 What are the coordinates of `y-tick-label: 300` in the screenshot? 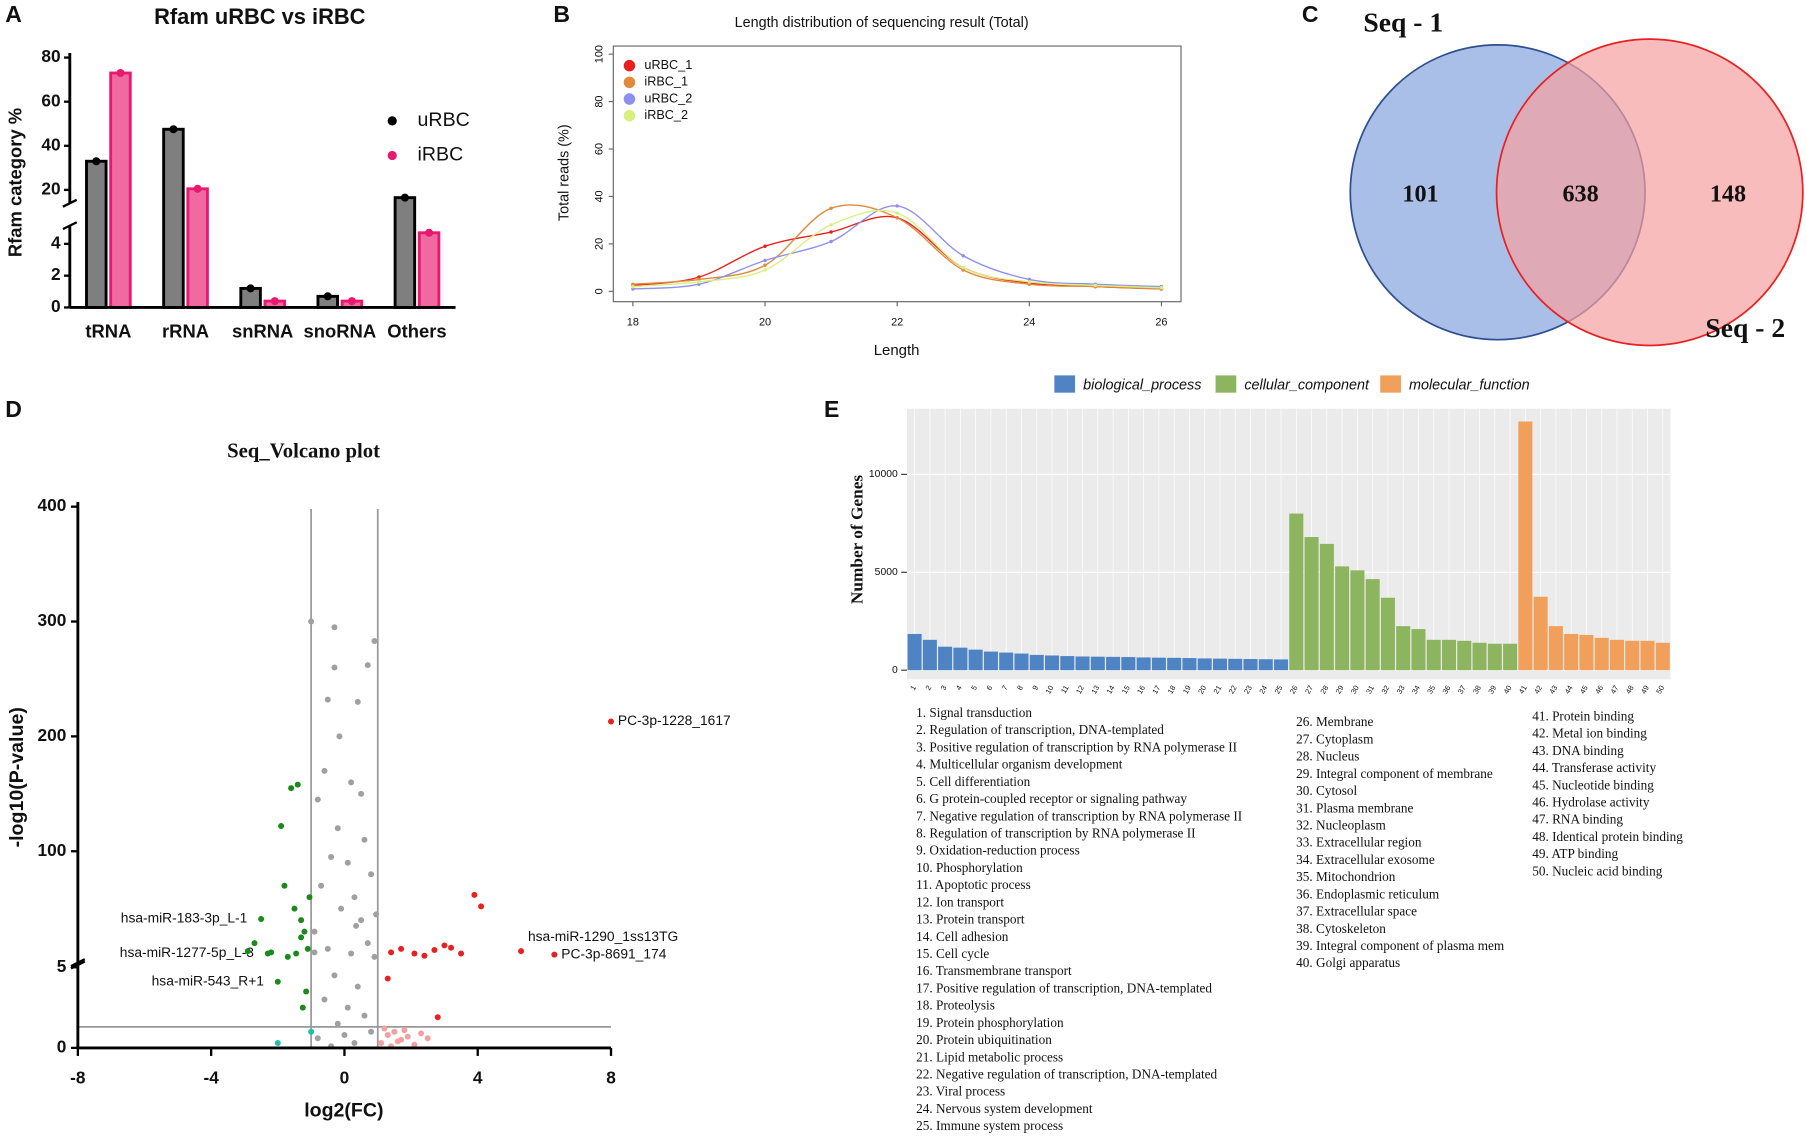 It's located at (52, 620).